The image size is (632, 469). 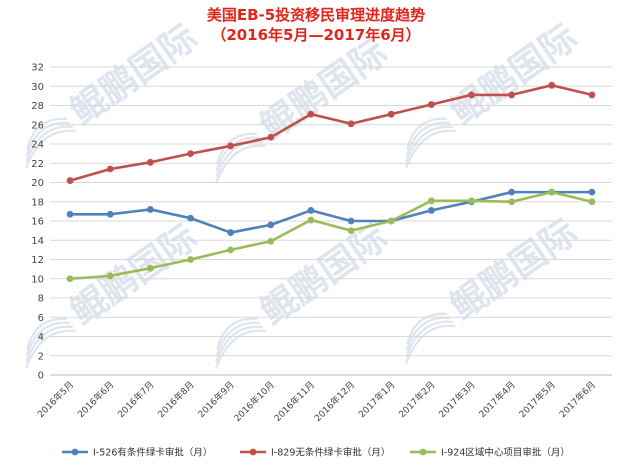 I want to click on y-tick-label: 20, so click(x=37, y=183).